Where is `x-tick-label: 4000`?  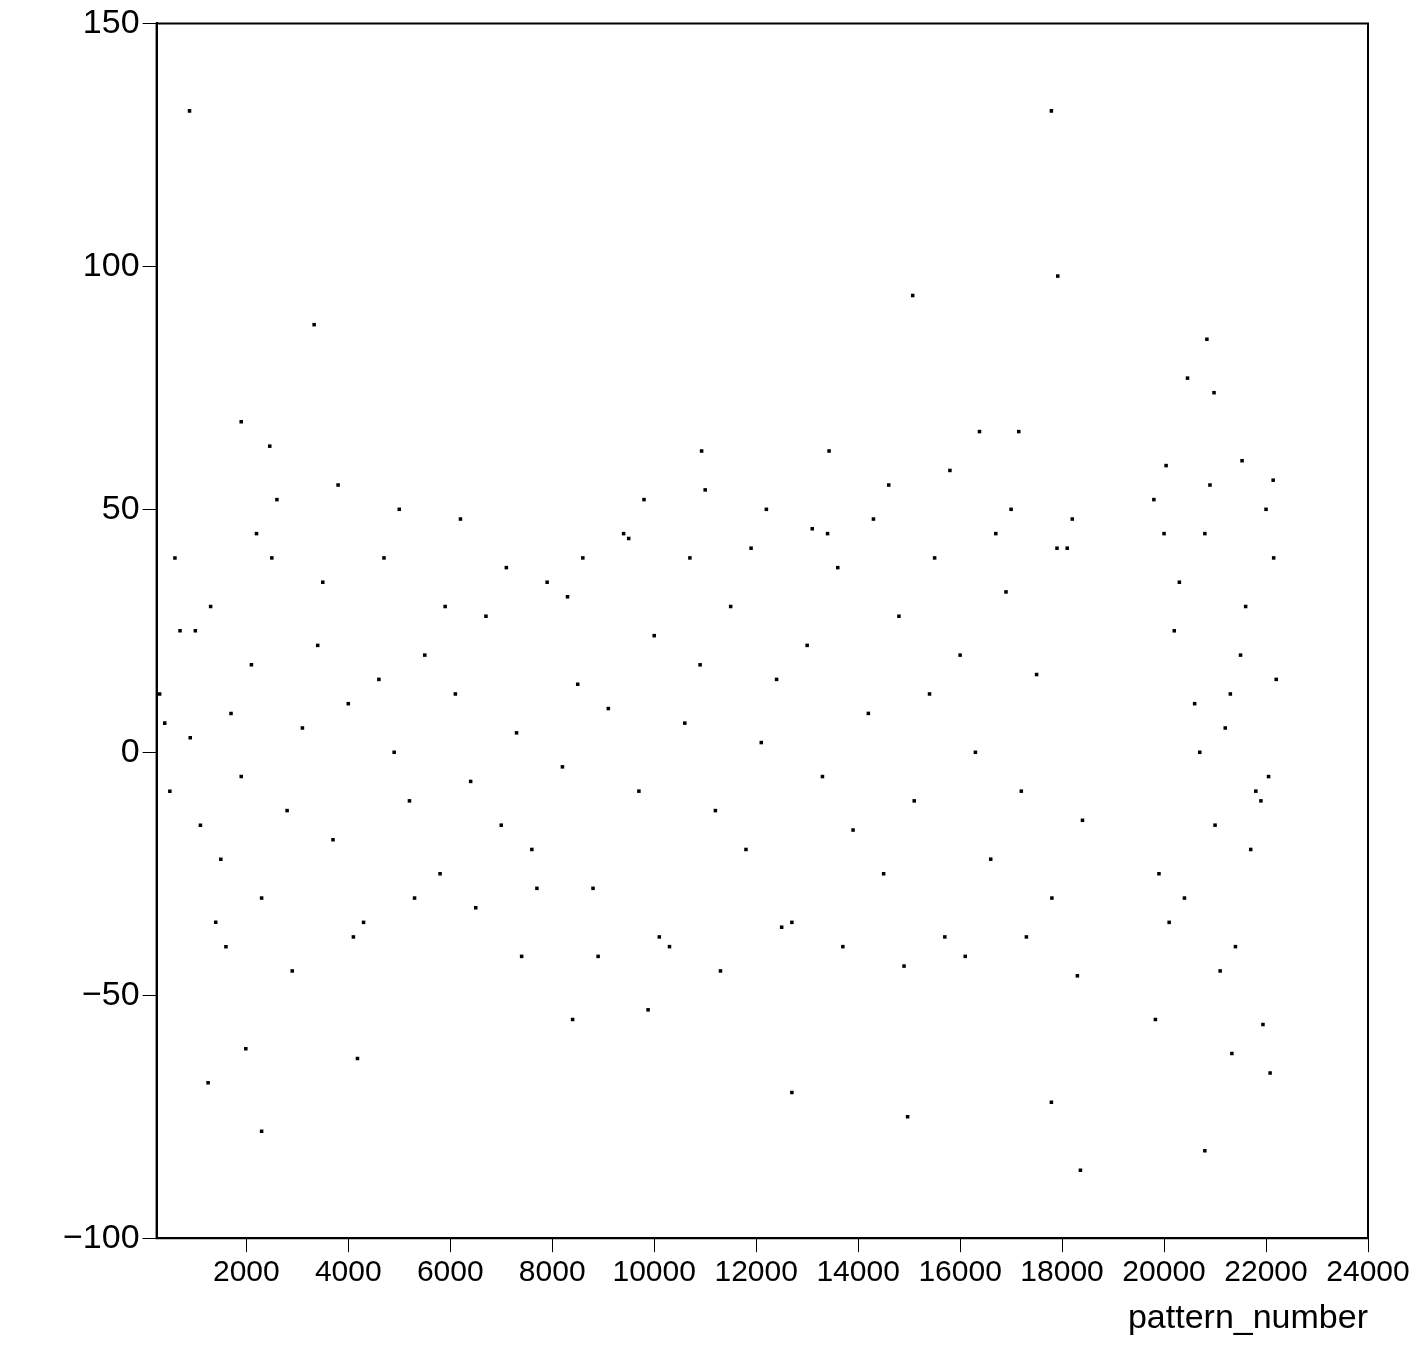 x-tick-label: 4000 is located at coordinates (348, 1271).